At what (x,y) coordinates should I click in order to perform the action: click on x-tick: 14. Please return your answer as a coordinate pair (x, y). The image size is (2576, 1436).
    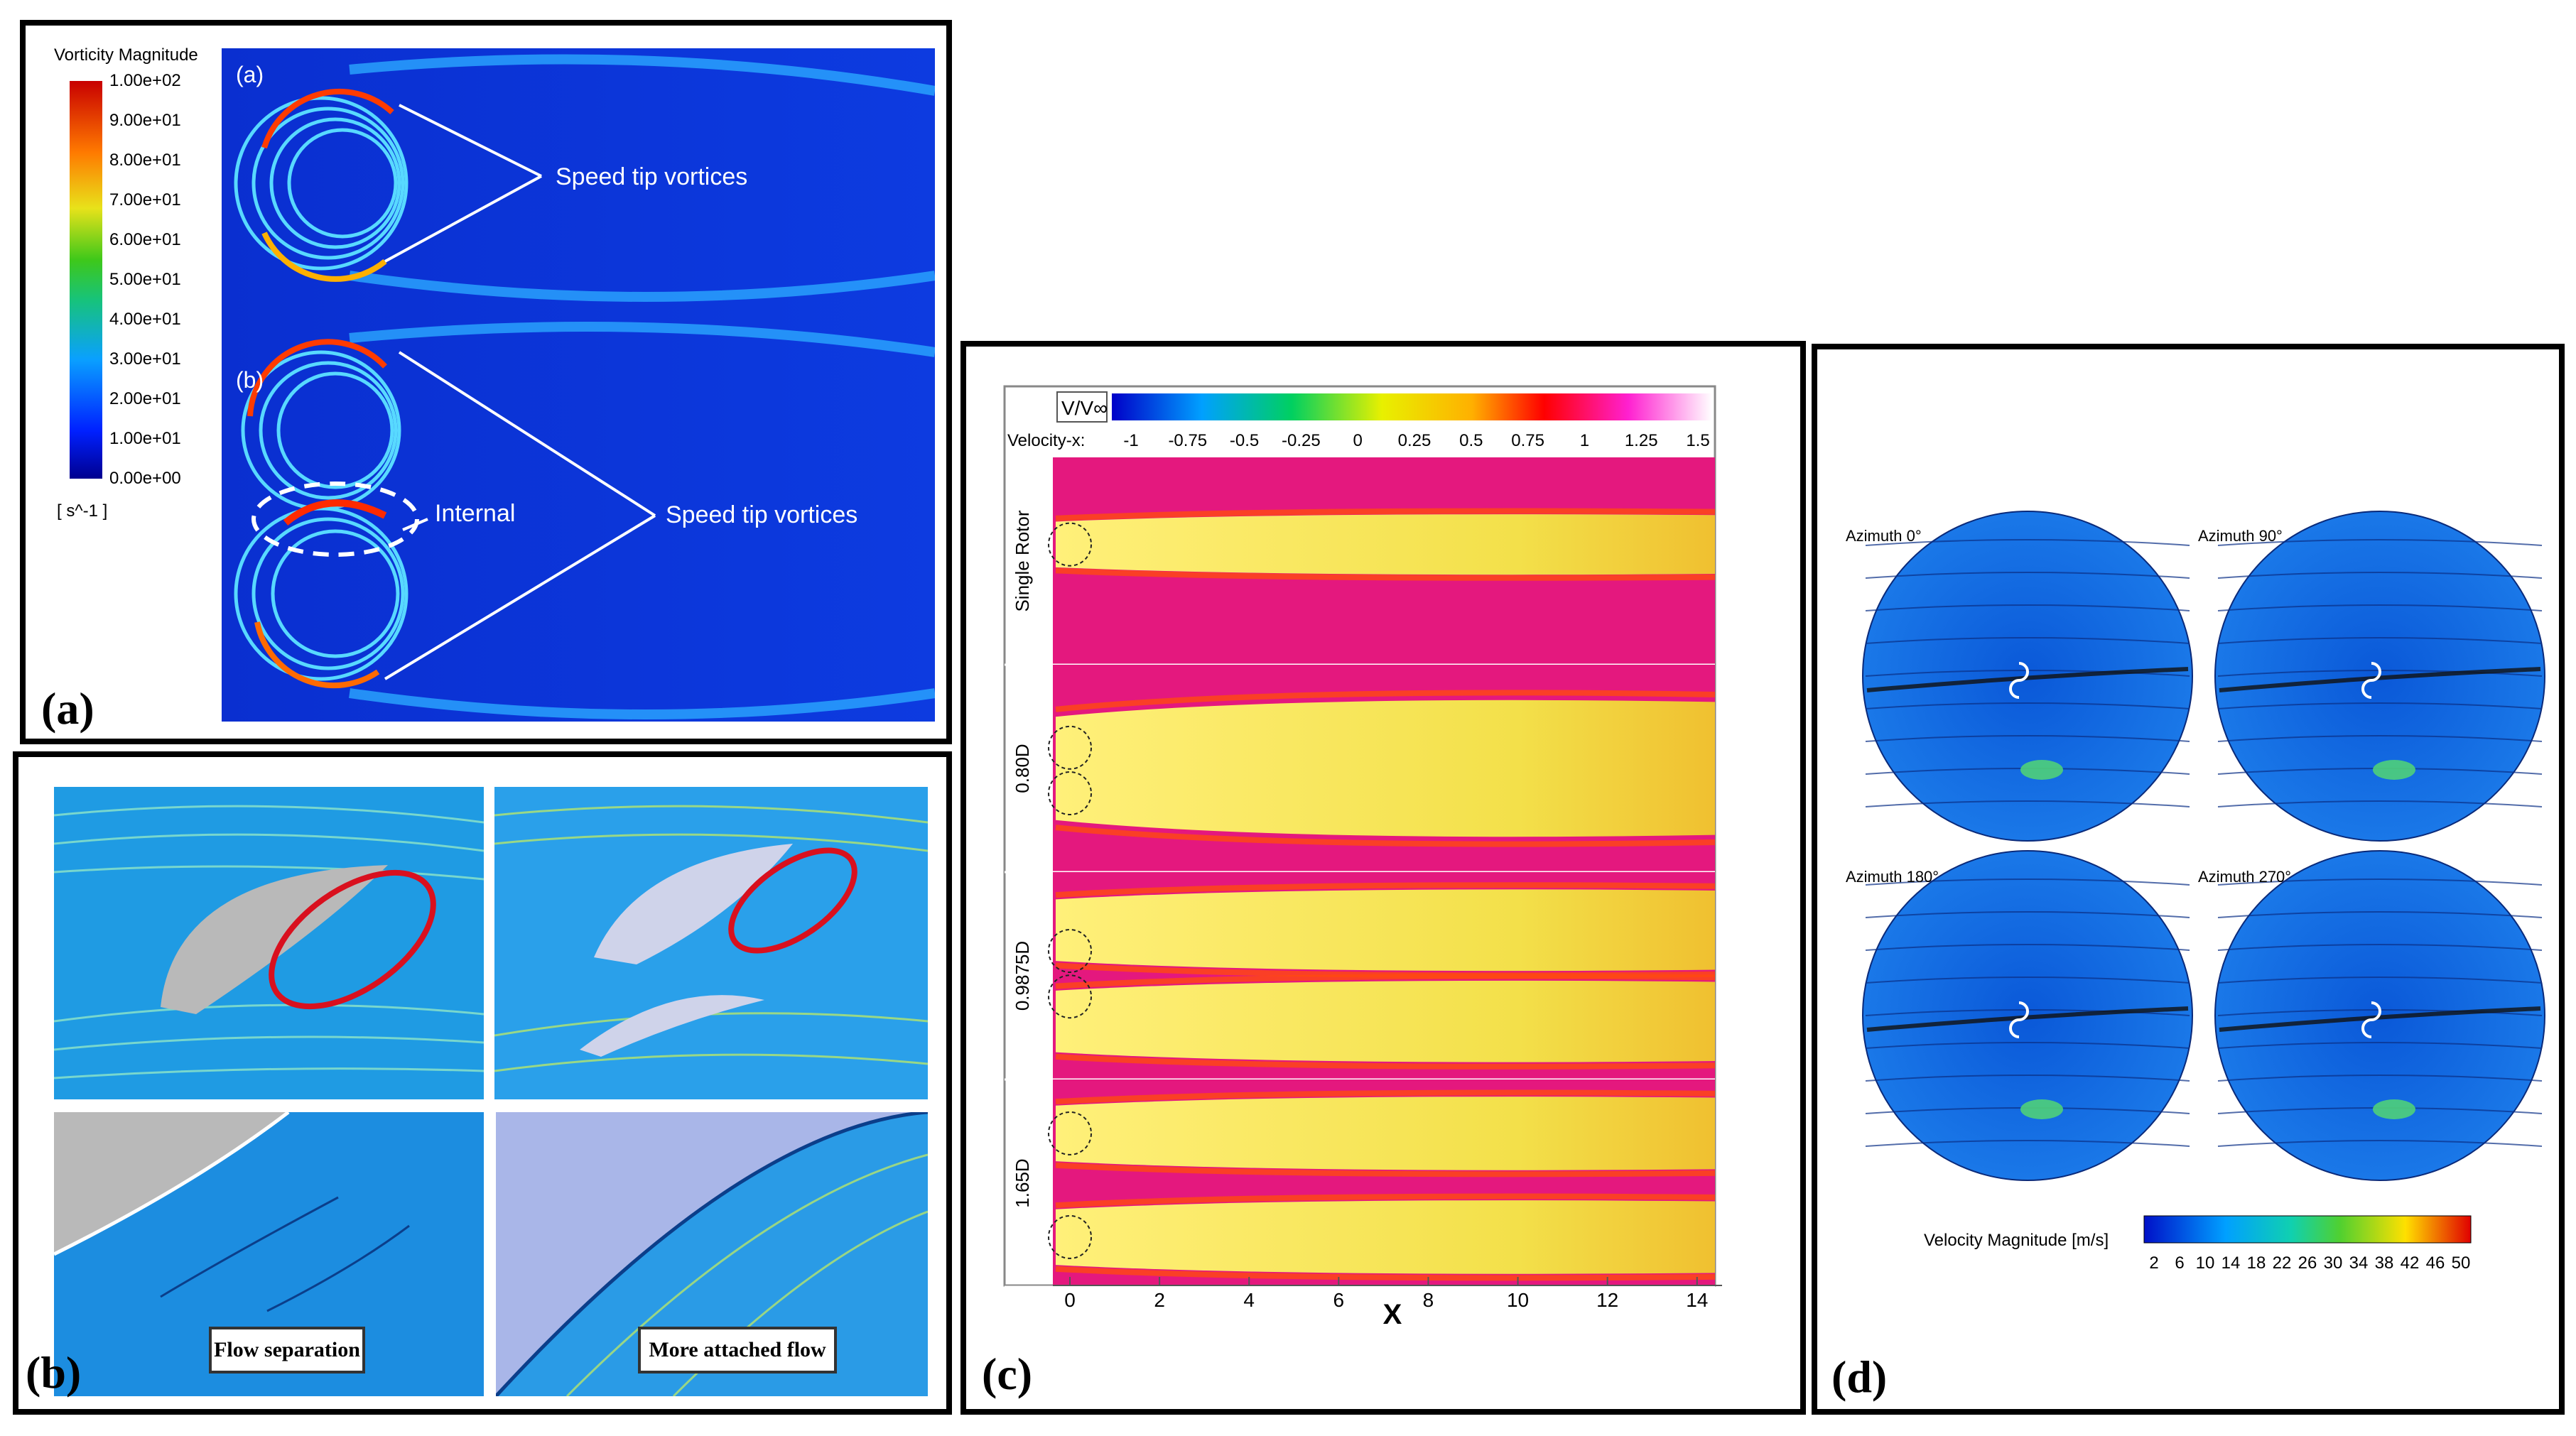
    Looking at the image, I should click on (1697, 1300).